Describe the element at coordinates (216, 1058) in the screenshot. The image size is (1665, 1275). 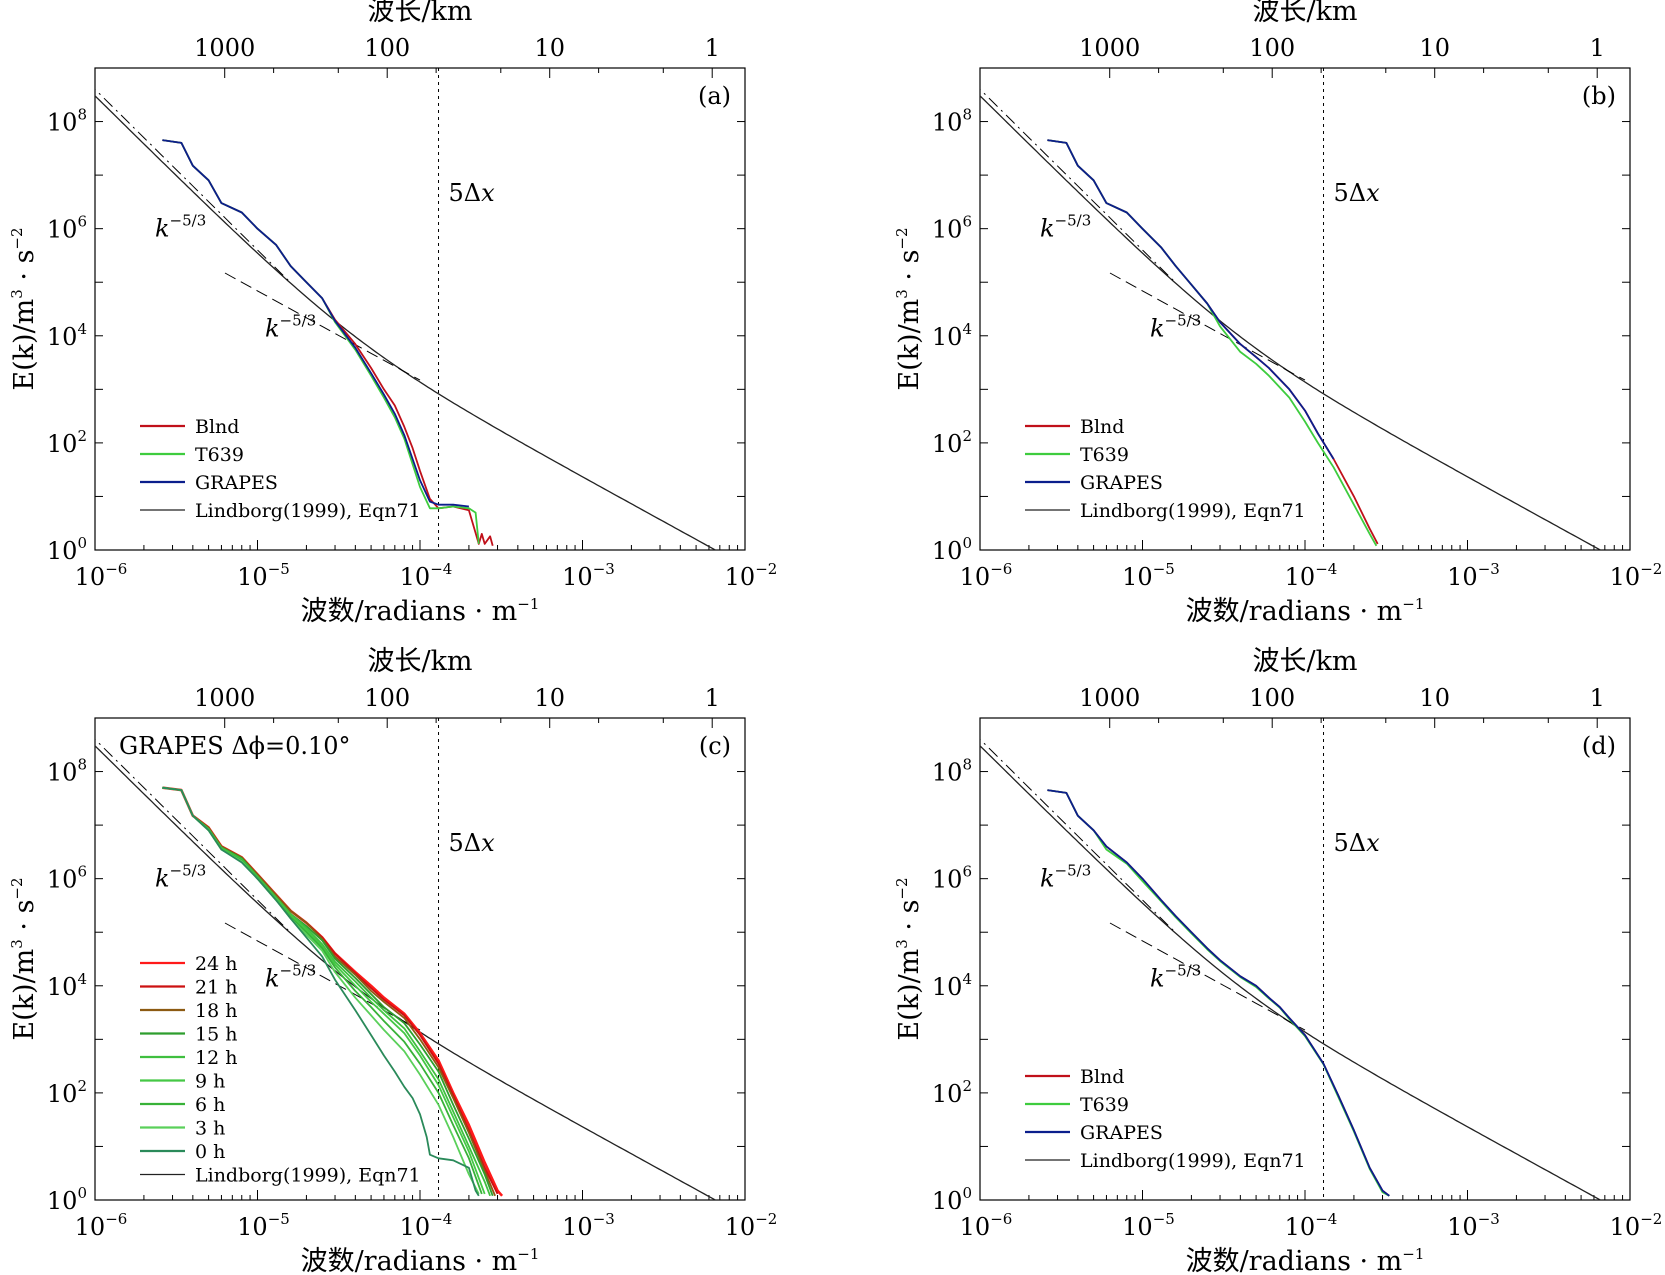
I see `legend-label: 12 h` at that location.